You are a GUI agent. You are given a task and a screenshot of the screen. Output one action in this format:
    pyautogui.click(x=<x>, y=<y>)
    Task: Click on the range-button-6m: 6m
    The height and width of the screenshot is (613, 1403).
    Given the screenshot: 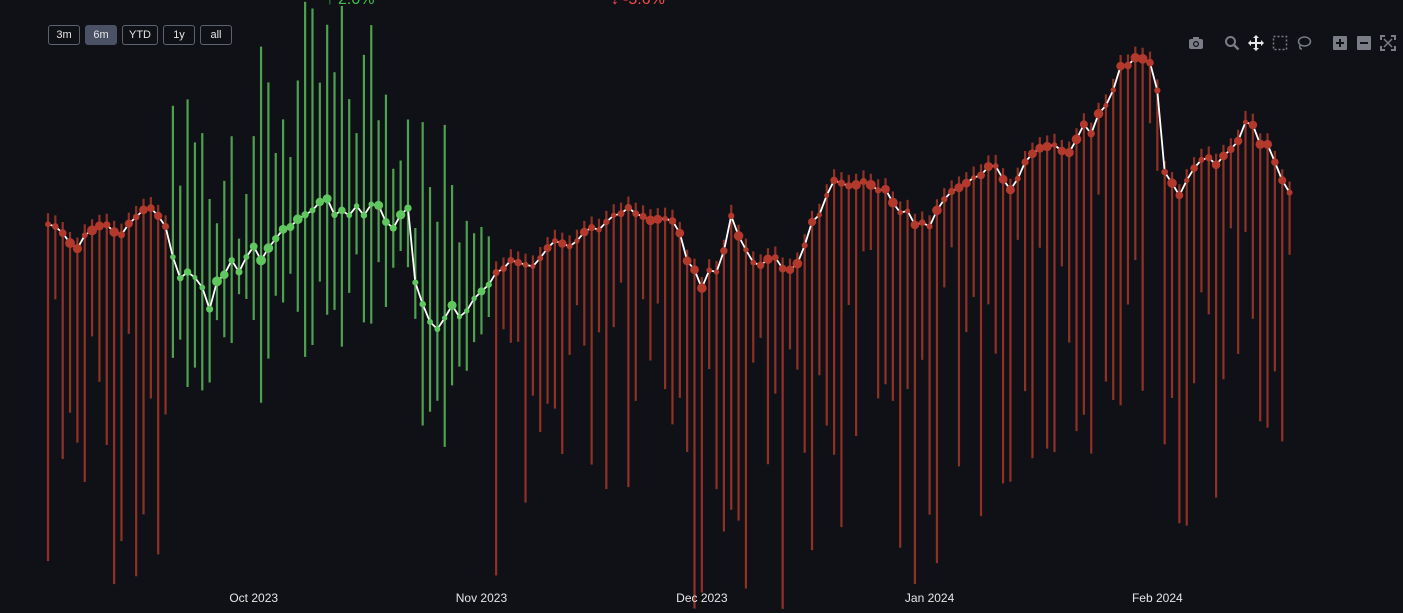 What is the action you would take?
    pyautogui.click(x=101, y=35)
    